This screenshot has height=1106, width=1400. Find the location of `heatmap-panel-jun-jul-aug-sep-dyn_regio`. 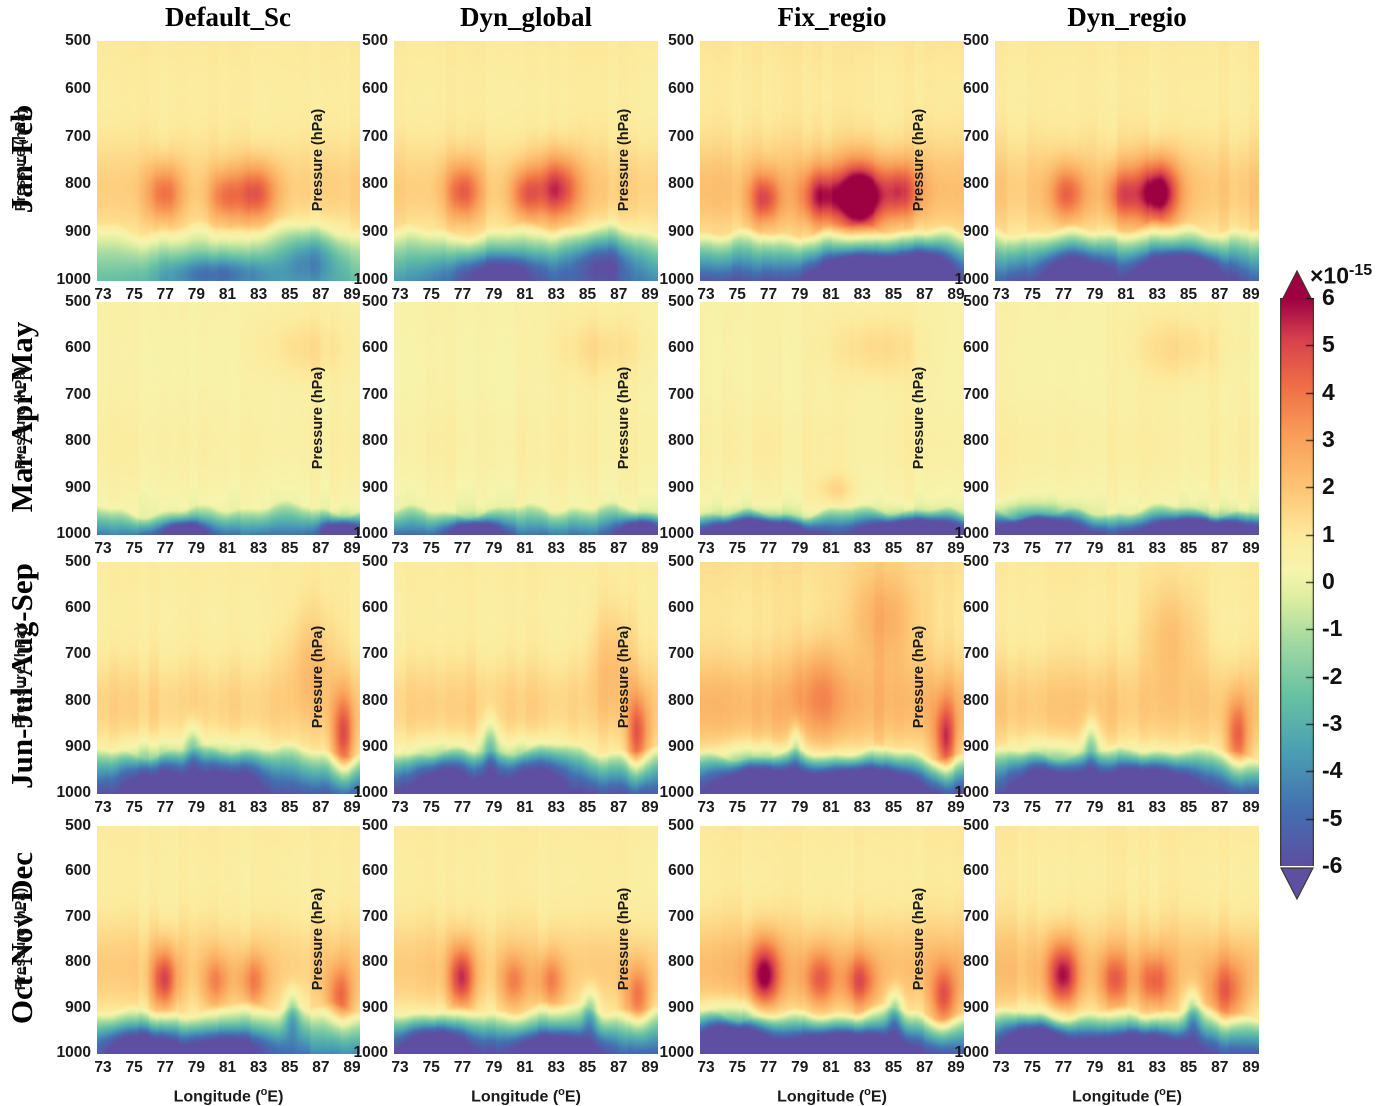

heatmap-panel-jun-jul-aug-sep-dyn_regio is located at coordinates (1127, 678).